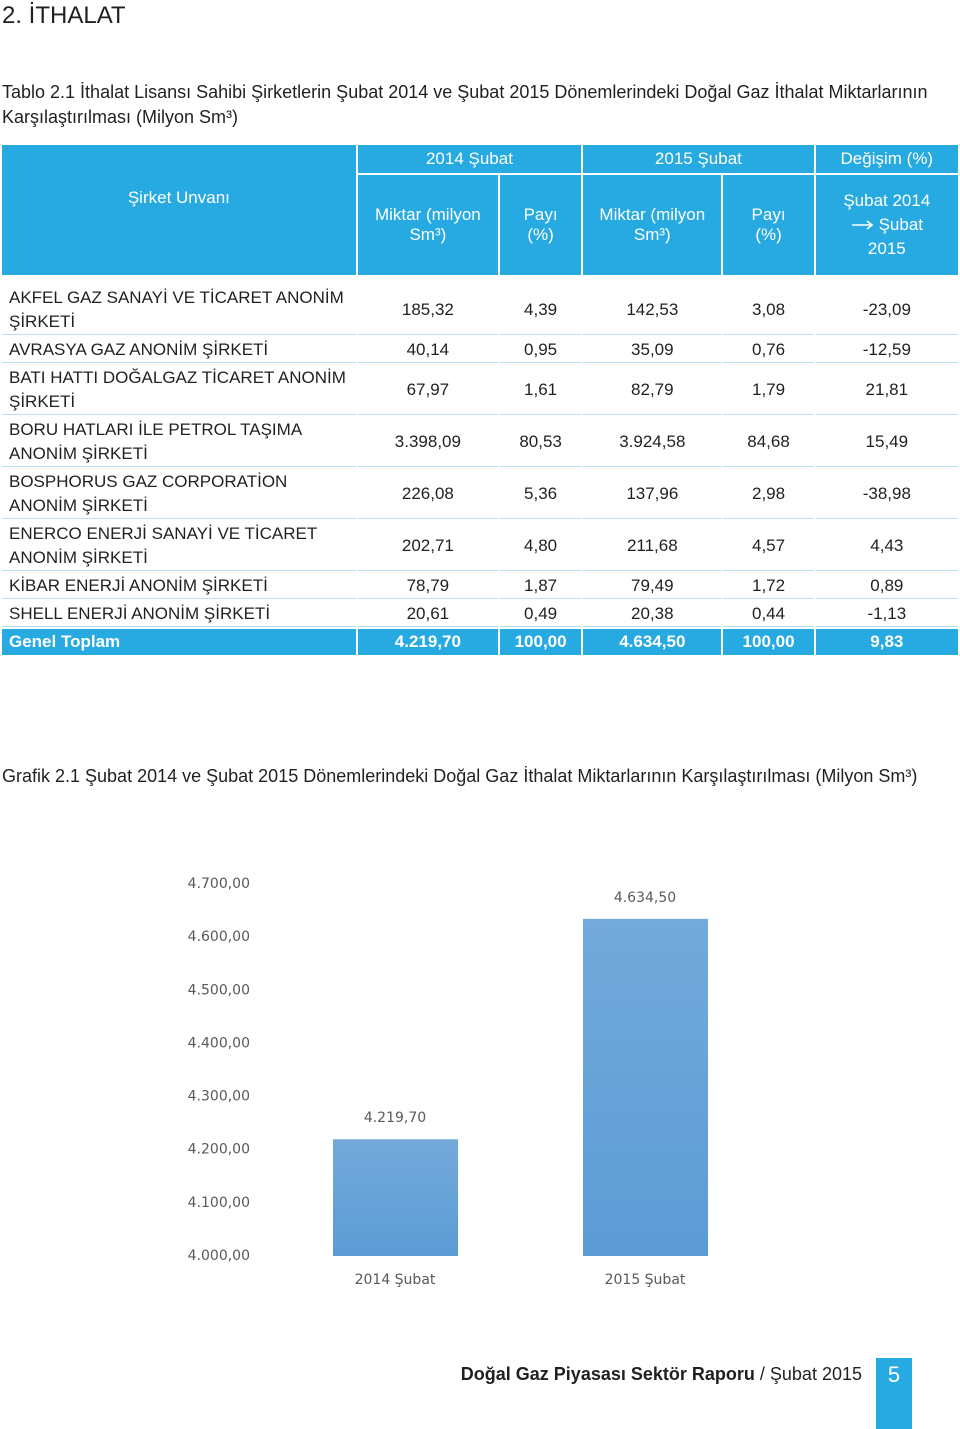 The image size is (960, 1429). What do you see at coordinates (768, 310) in the screenshot?
I see `value-cell: 3,08` at bounding box center [768, 310].